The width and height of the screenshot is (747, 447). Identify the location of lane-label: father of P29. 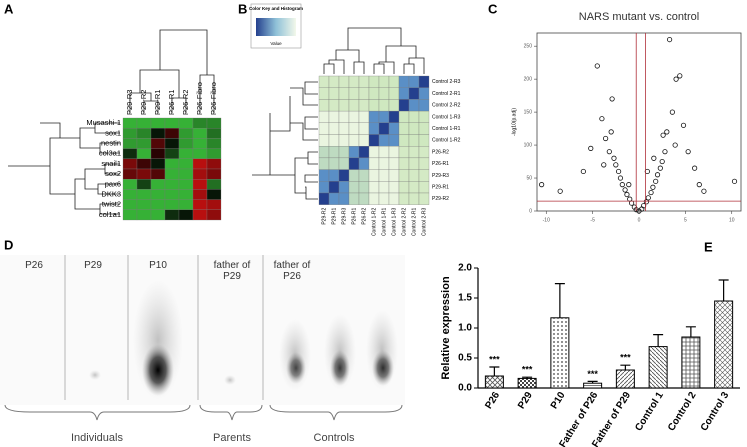
(232, 271).